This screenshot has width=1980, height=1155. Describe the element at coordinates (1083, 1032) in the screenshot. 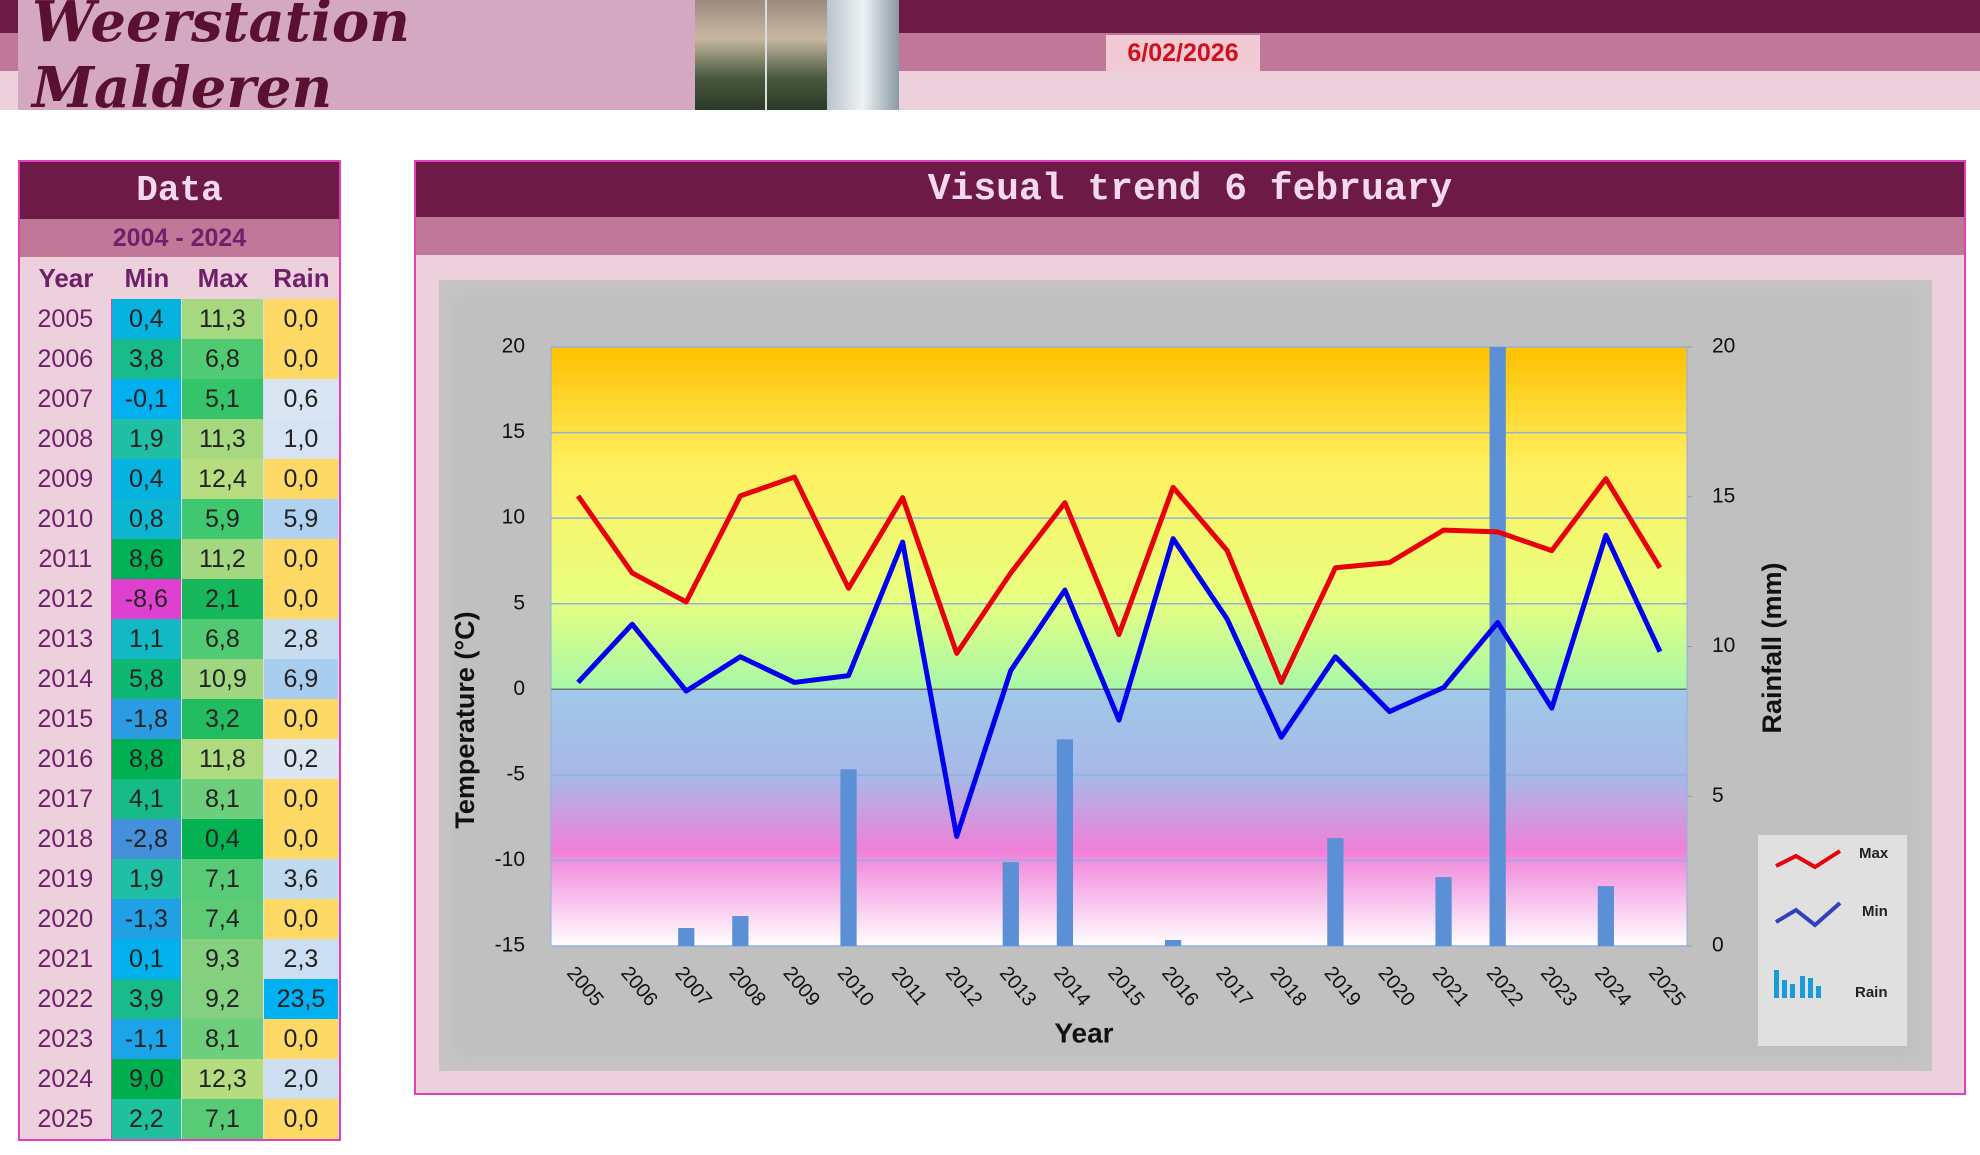

I see `x-axis-label: Year` at that location.